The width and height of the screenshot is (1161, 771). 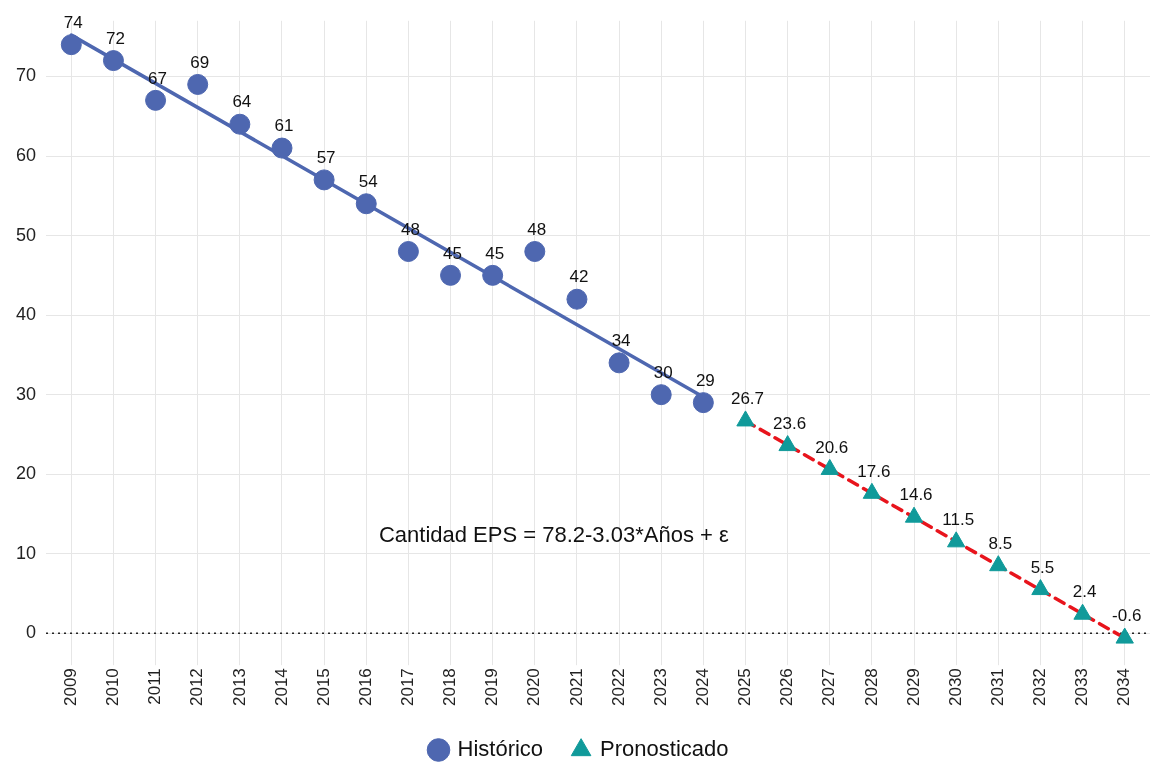 I want to click on data-label: 64, so click(x=242, y=102).